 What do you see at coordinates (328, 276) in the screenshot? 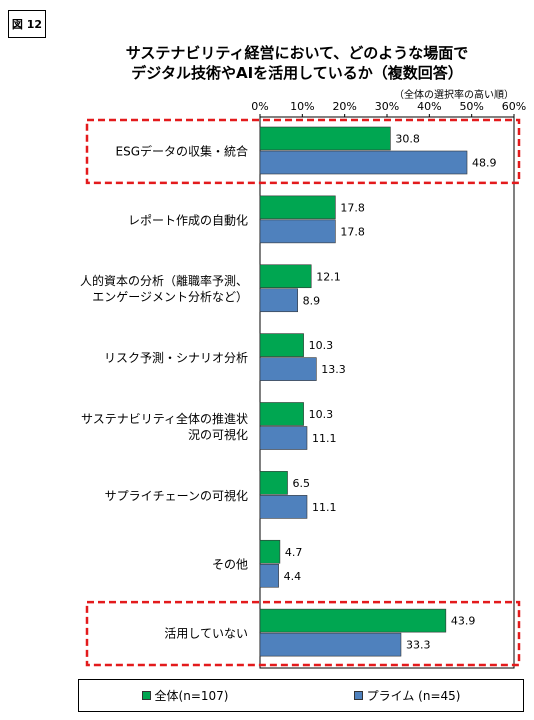
I see `data-label: 12.1` at bounding box center [328, 276].